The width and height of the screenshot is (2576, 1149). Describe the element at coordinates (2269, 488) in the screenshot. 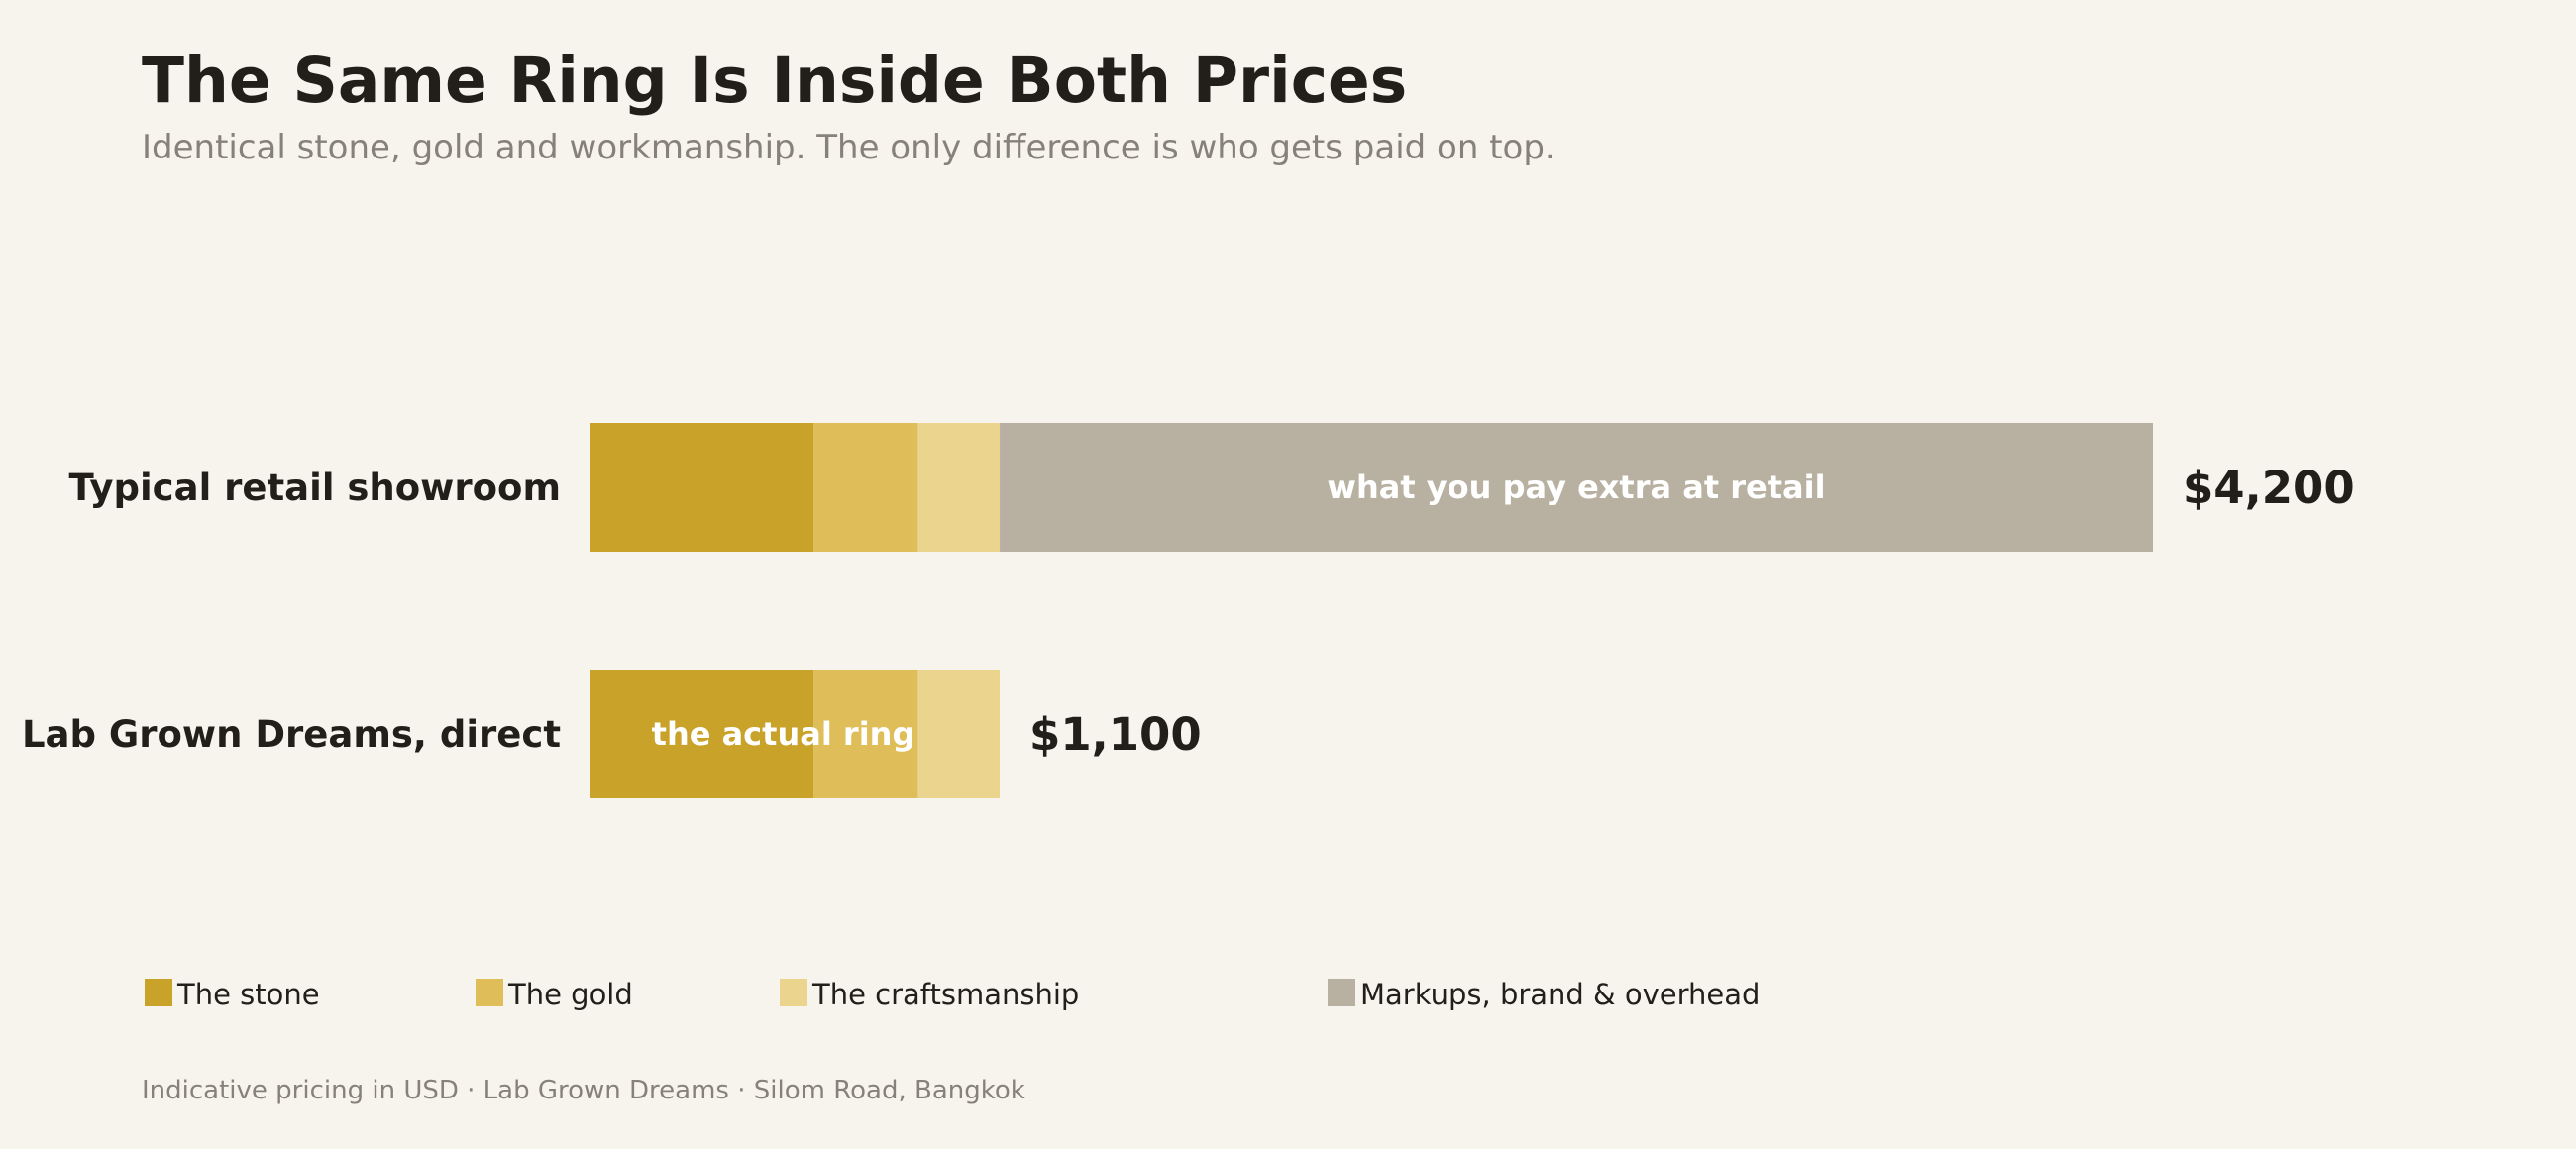

I see `bar-total-label: $4,200` at that location.